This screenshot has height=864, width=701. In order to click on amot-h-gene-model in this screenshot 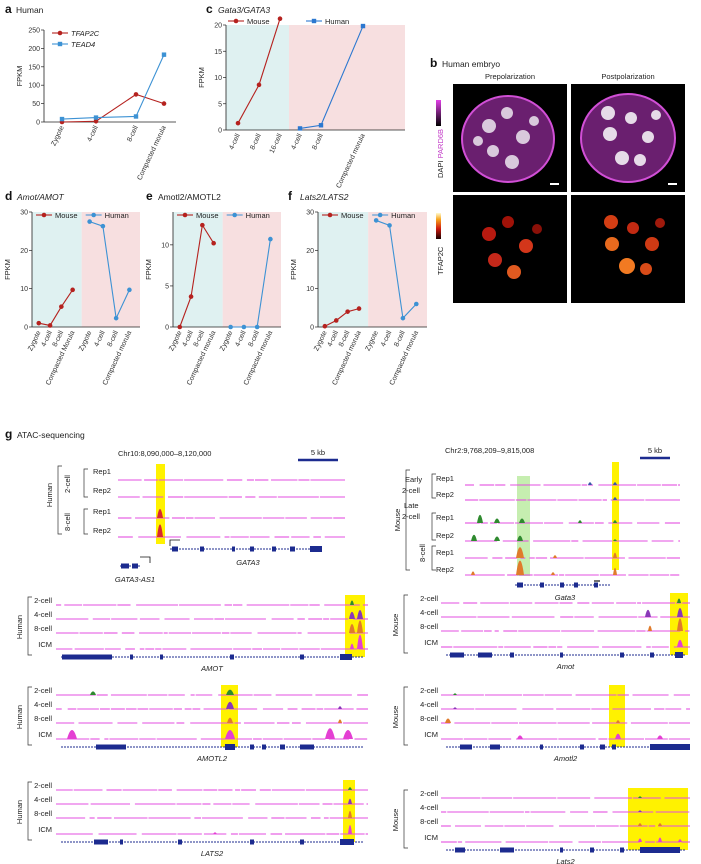, I will do `click(212, 657)`.